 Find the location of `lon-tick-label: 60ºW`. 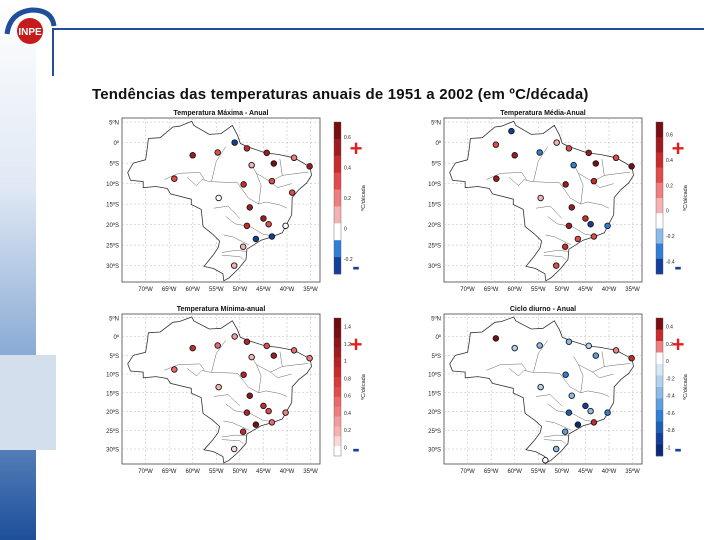

lon-tick-label: 60ºW is located at coordinates (192, 289).